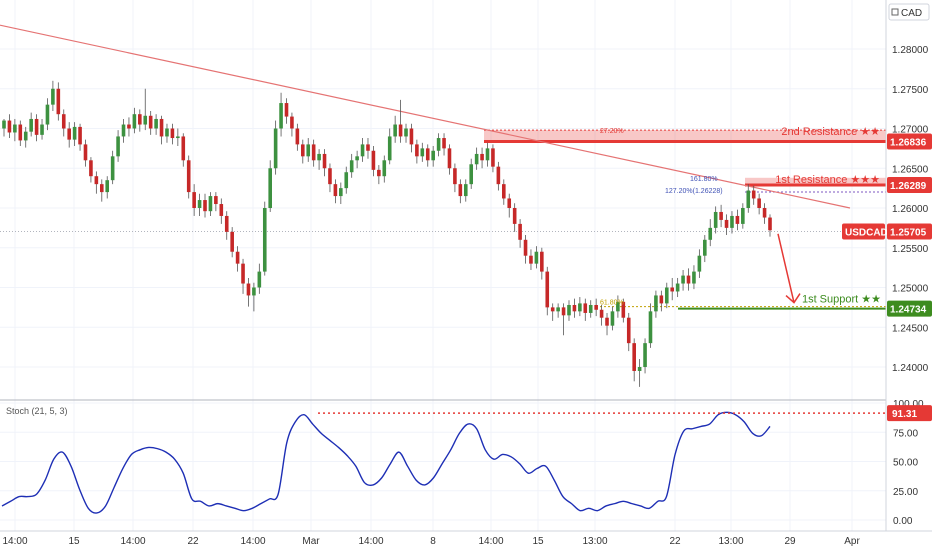 The height and width of the screenshot is (555, 932). I want to click on price-tick: 1.28000, so click(910, 50).